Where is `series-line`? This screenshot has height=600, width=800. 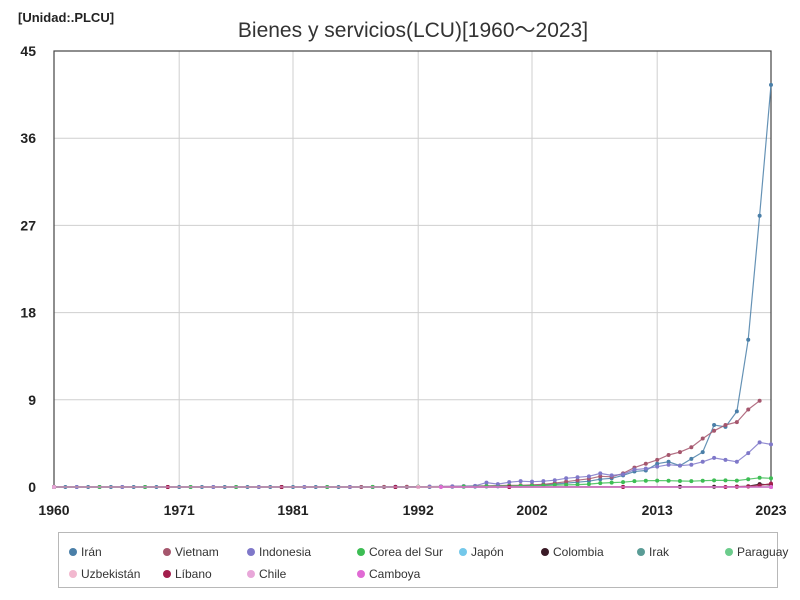 series-line is located at coordinates (413, 482).